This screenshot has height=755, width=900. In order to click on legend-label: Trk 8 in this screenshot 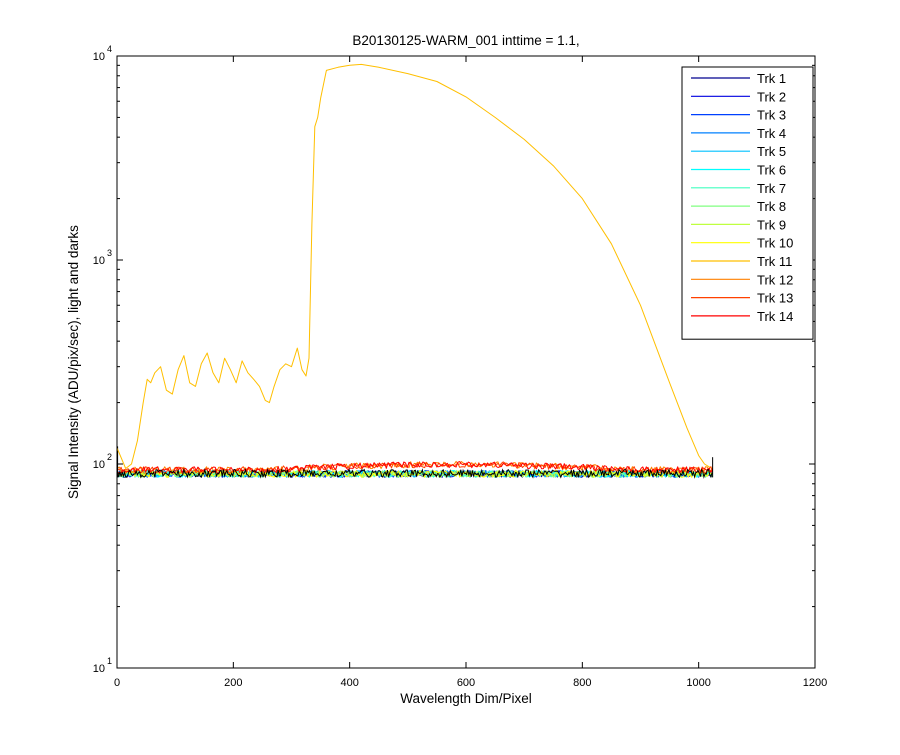, I will do `click(771, 206)`.